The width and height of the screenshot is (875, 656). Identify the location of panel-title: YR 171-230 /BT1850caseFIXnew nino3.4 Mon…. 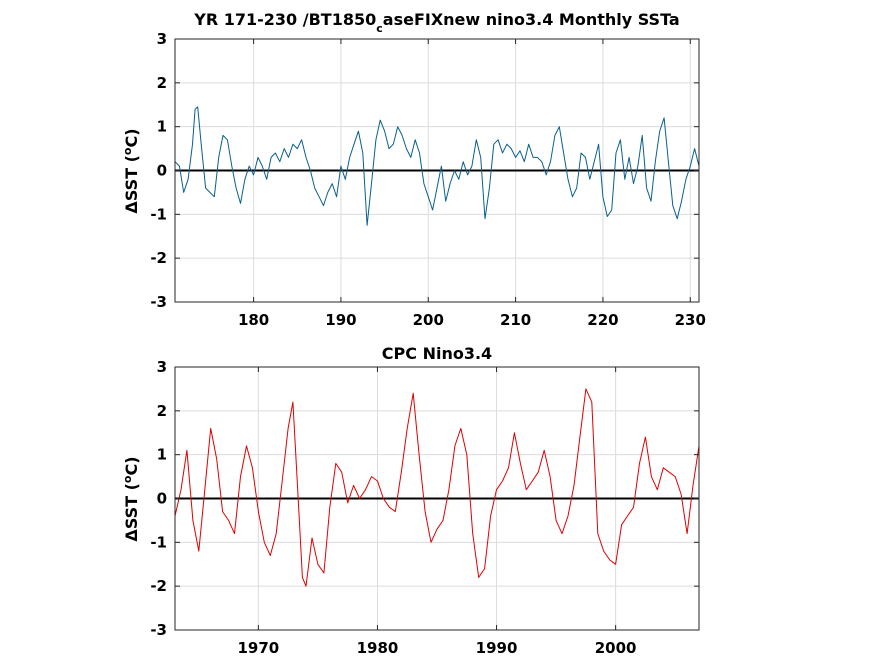
(436, 22).